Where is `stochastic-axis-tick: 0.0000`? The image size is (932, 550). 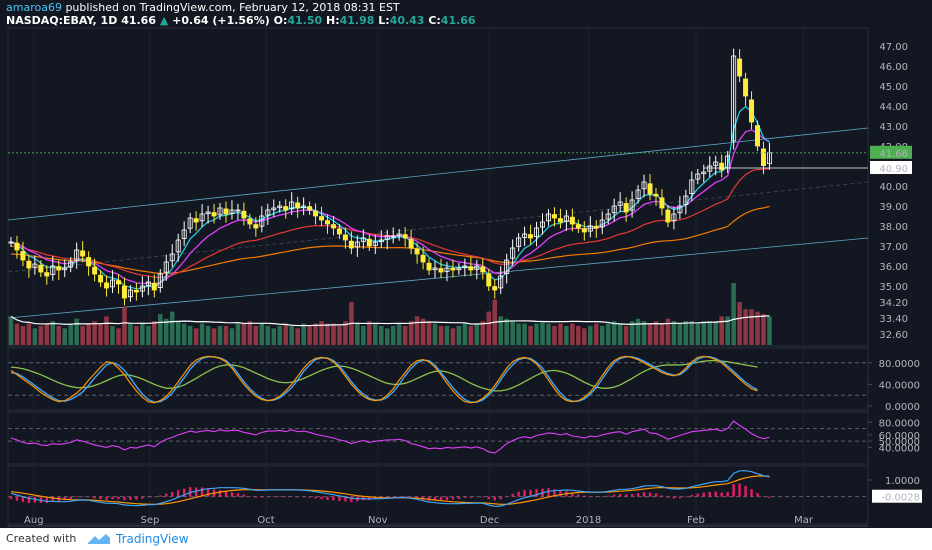 stochastic-axis-tick: 0.0000 is located at coordinates (902, 407).